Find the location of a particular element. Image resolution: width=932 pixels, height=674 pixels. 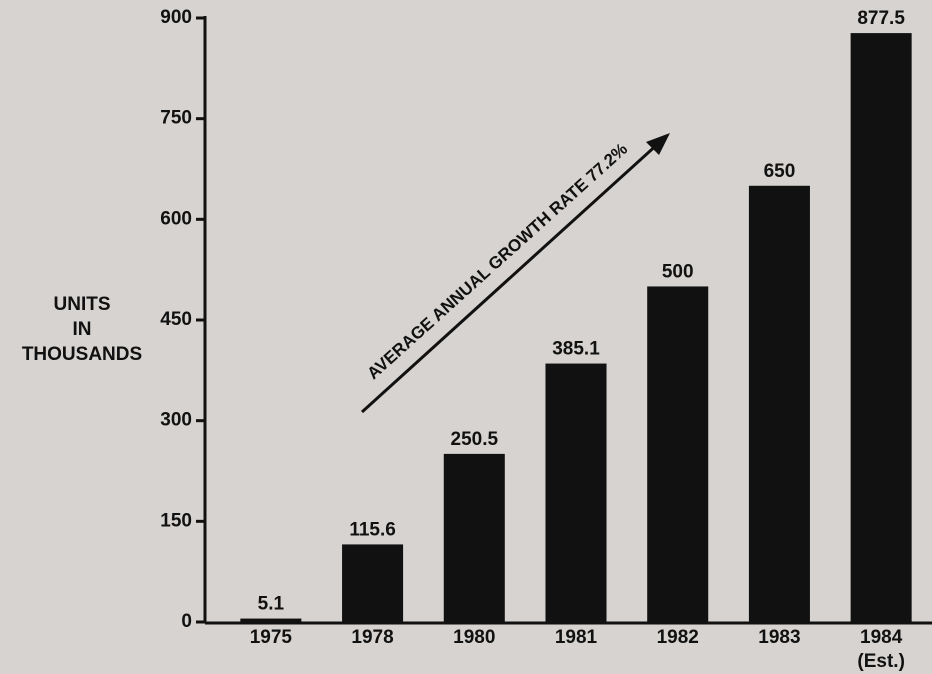

value-label: 877.5 is located at coordinates (881, 18).